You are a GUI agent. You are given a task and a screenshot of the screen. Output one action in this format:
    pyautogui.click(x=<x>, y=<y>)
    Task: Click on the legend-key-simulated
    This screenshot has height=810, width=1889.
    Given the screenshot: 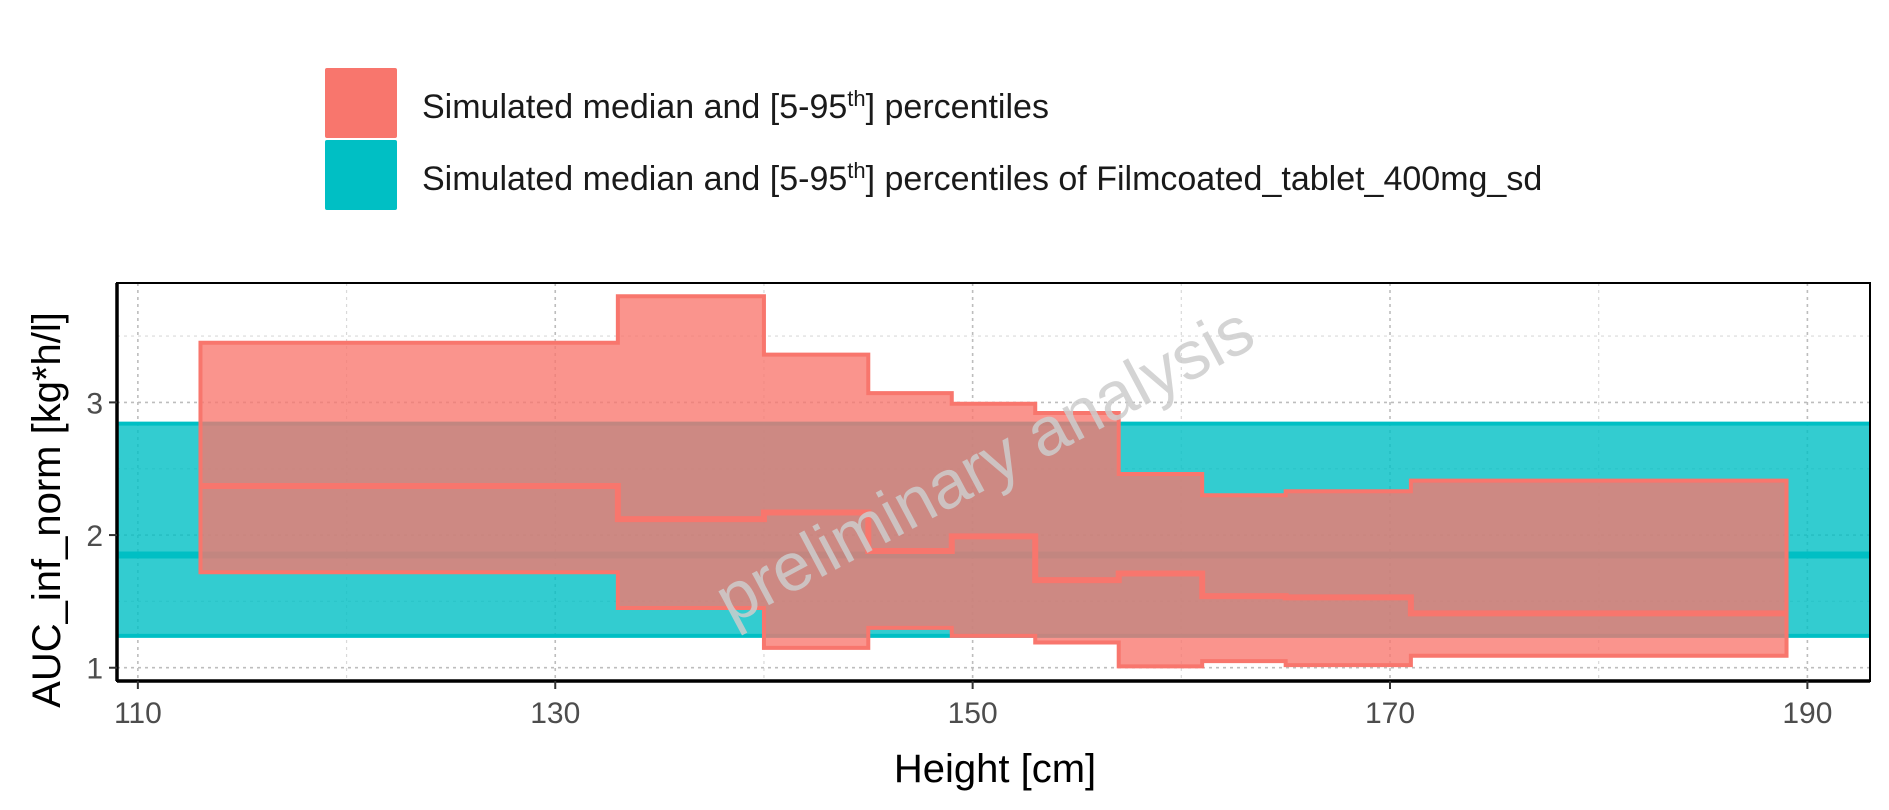 What is the action you would take?
    pyautogui.click(x=361, y=103)
    